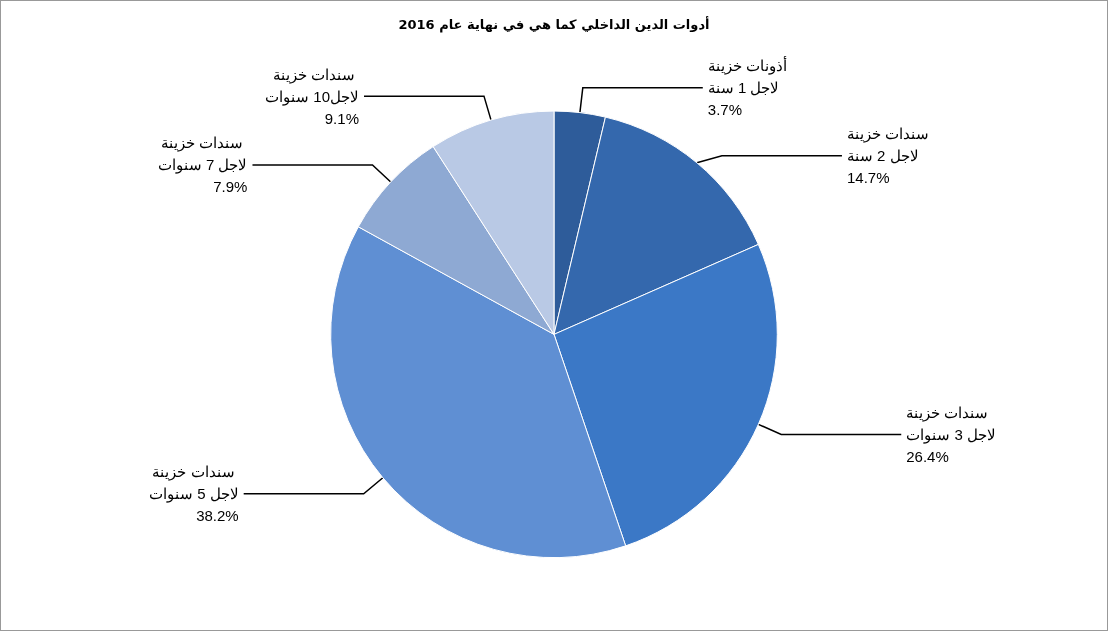  I want to click on data-label: 3.7%, so click(724, 110).